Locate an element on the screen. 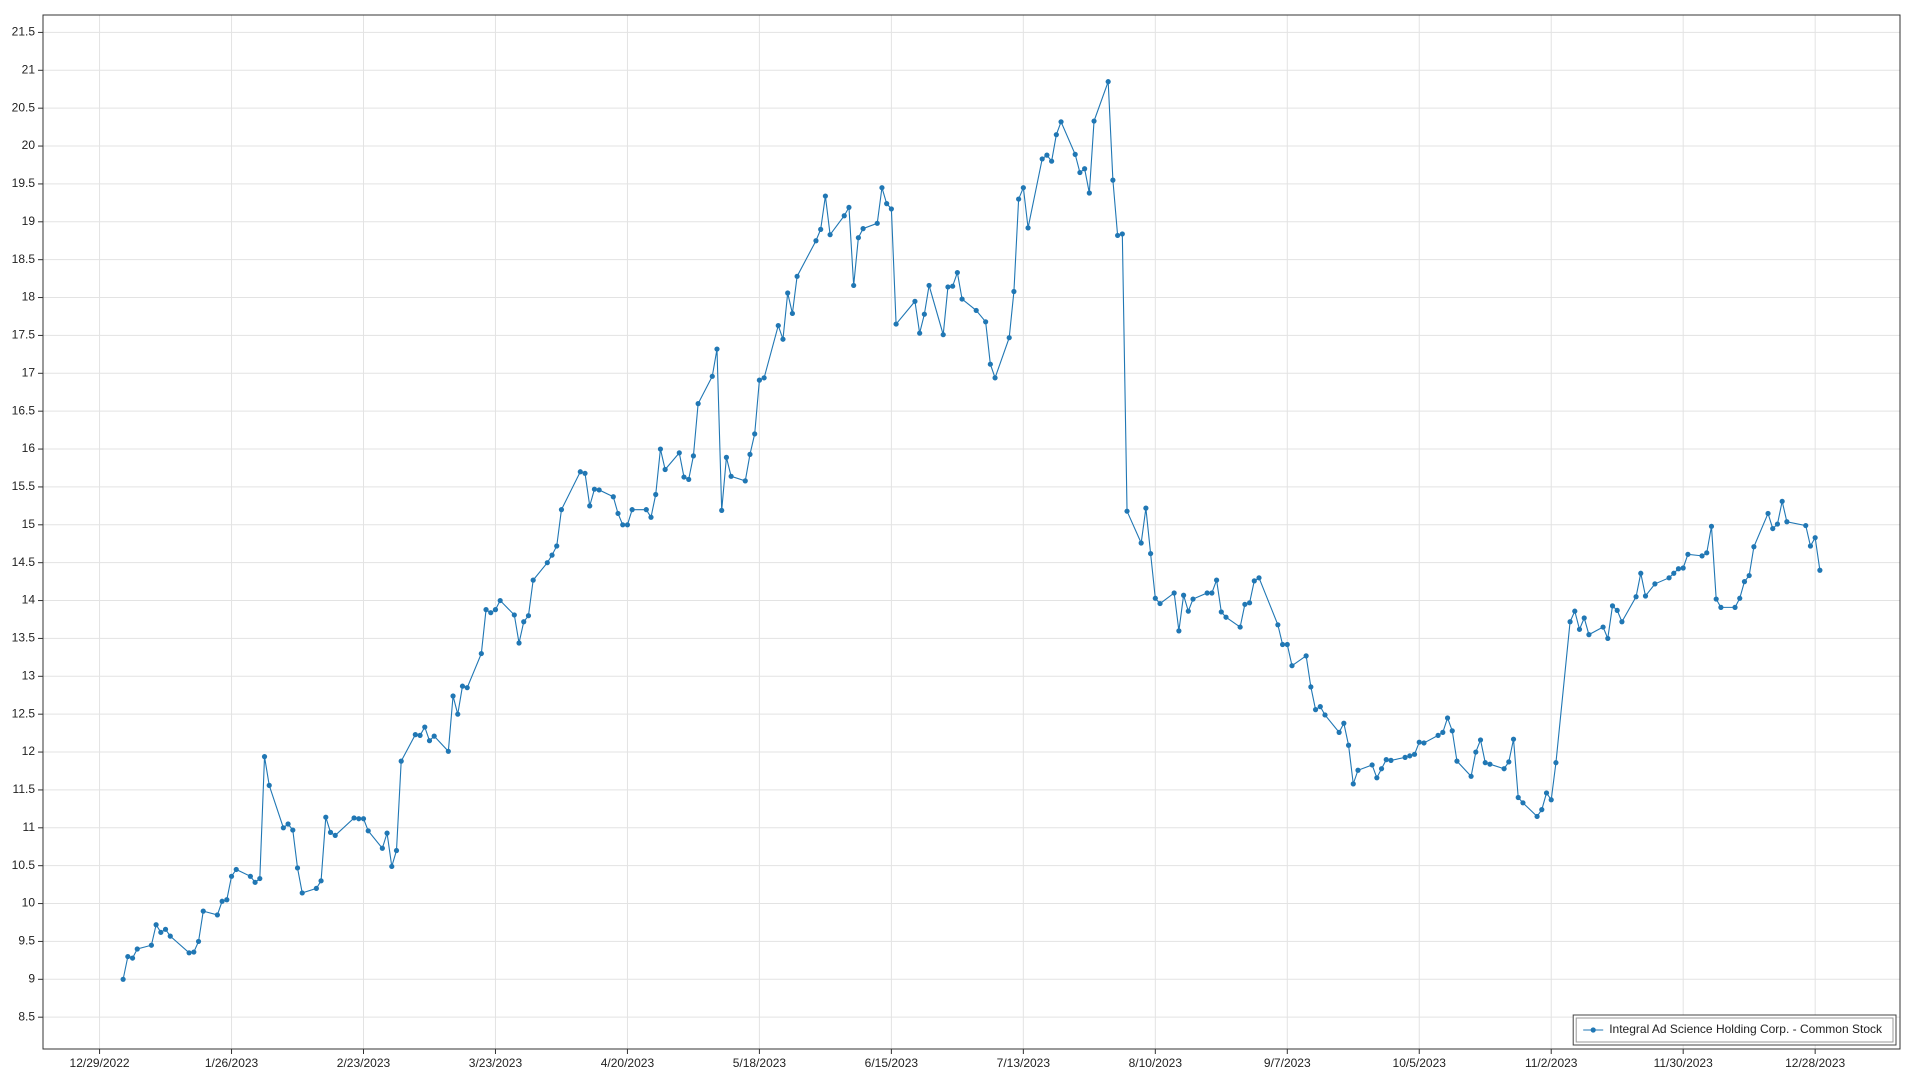 This screenshot has height=1080, width=1920. legend-box is located at coordinates (1734, 1030).